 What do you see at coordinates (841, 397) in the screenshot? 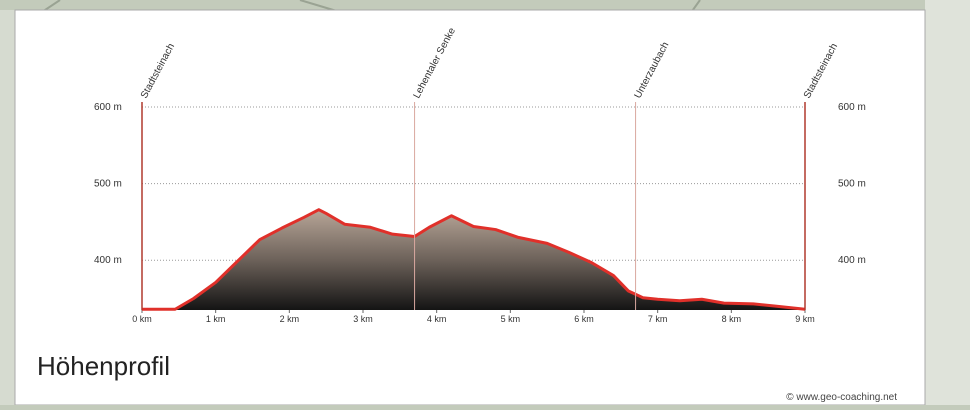
I see `credit: © www.geo-coaching.net` at bounding box center [841, 397].